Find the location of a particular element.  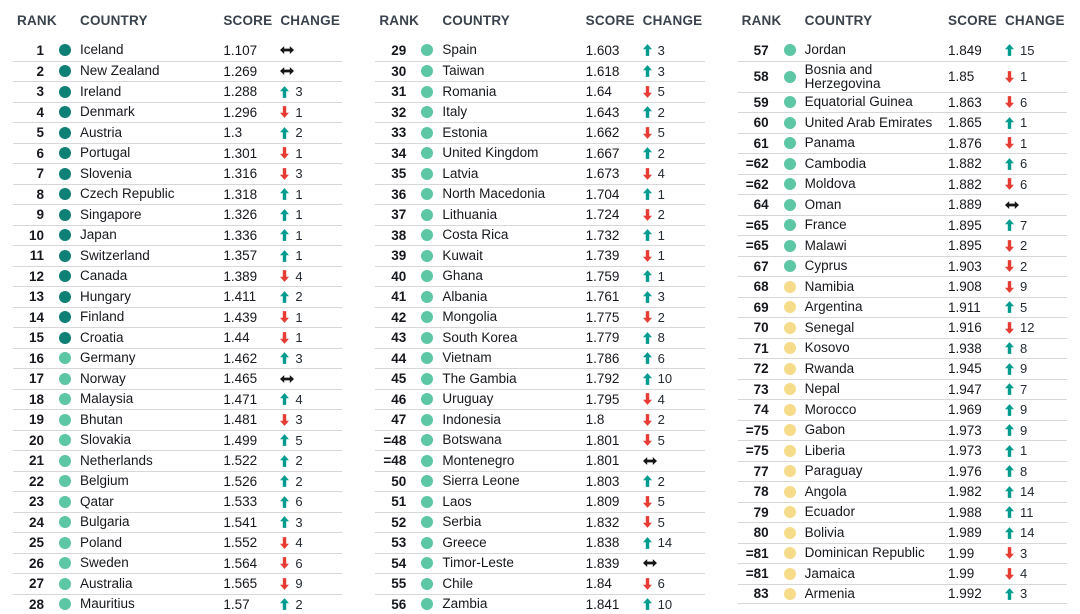

table-row: 12 Canada 1.389 4 is located at coordinates (178, 276).